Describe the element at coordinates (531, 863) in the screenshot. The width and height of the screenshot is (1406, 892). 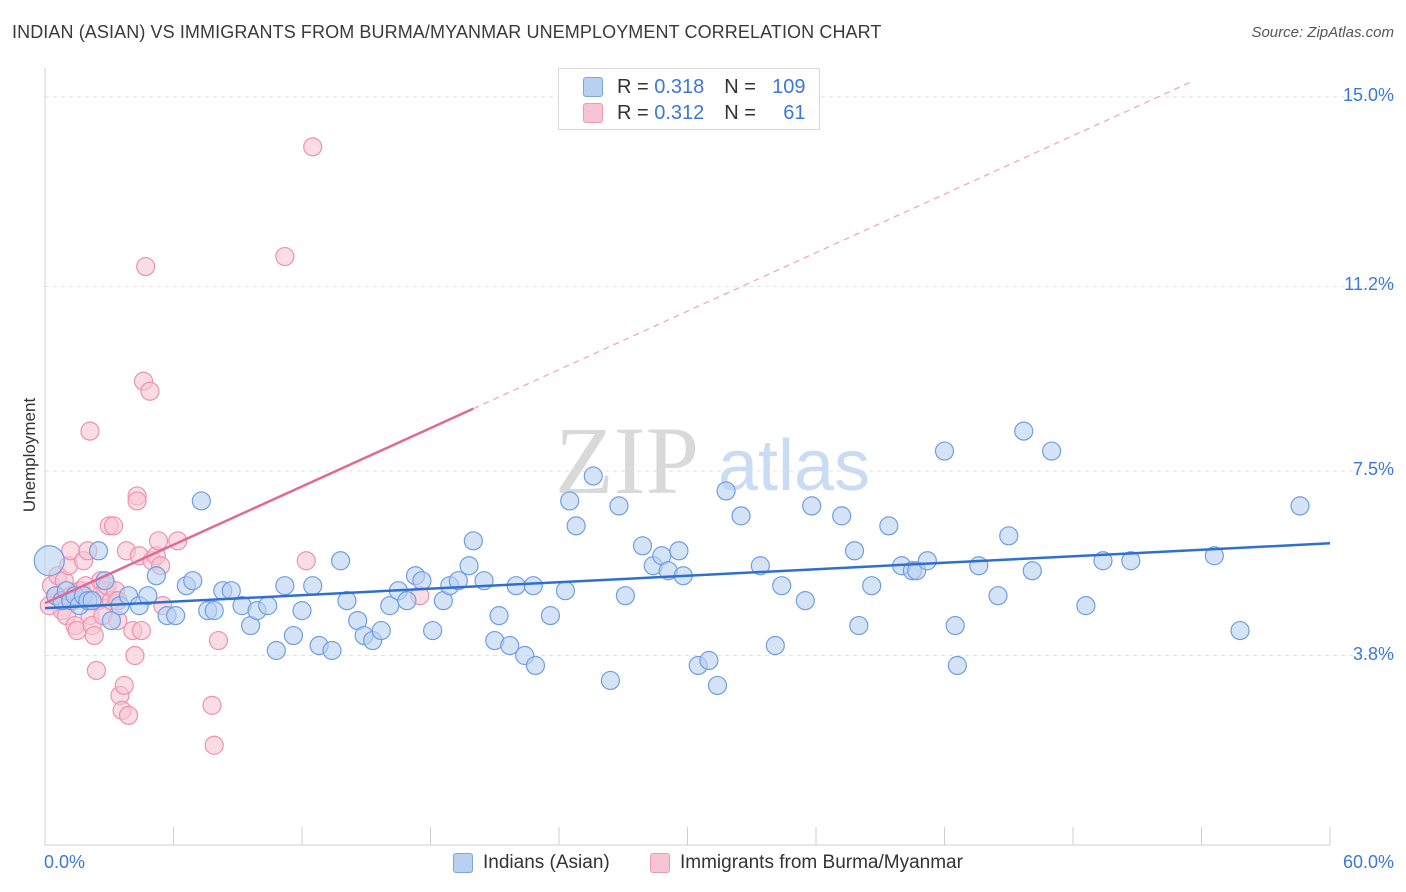
I see `legend-item-indians: Indians (Asian)` at that location.